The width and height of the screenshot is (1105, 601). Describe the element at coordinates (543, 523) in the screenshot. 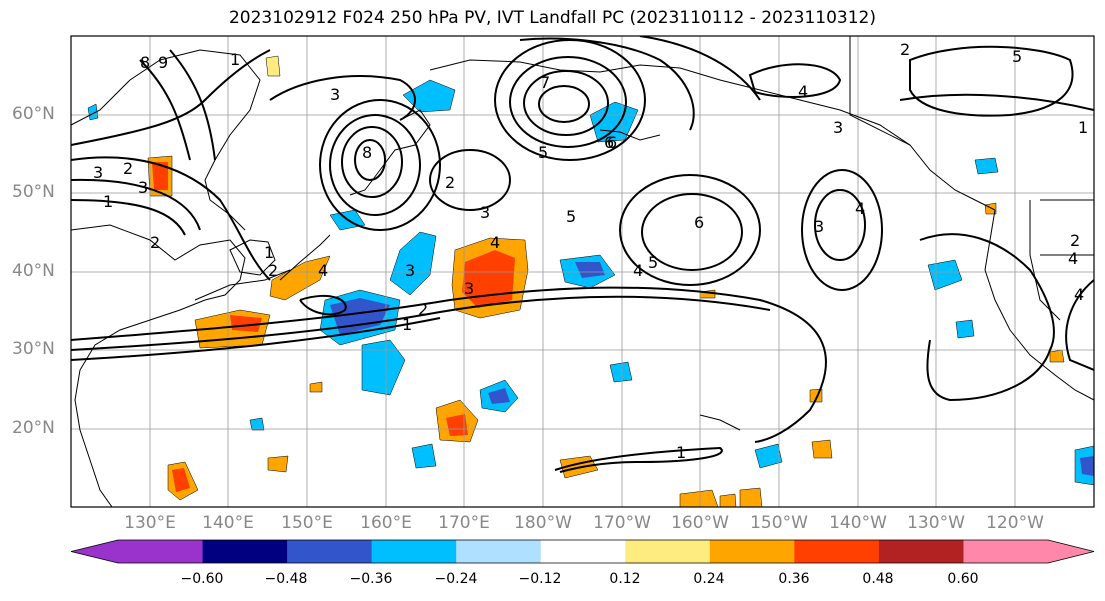

I see `lon-label: 180°W` at that location.